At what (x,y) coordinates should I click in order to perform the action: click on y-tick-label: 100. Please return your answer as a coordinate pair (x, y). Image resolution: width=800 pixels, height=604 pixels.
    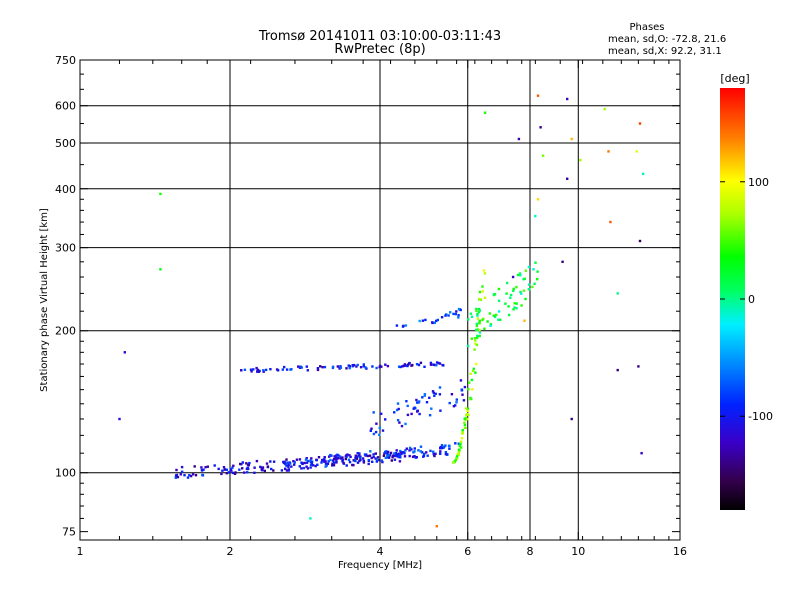
    Looking at the image, I should click on (65, 473).